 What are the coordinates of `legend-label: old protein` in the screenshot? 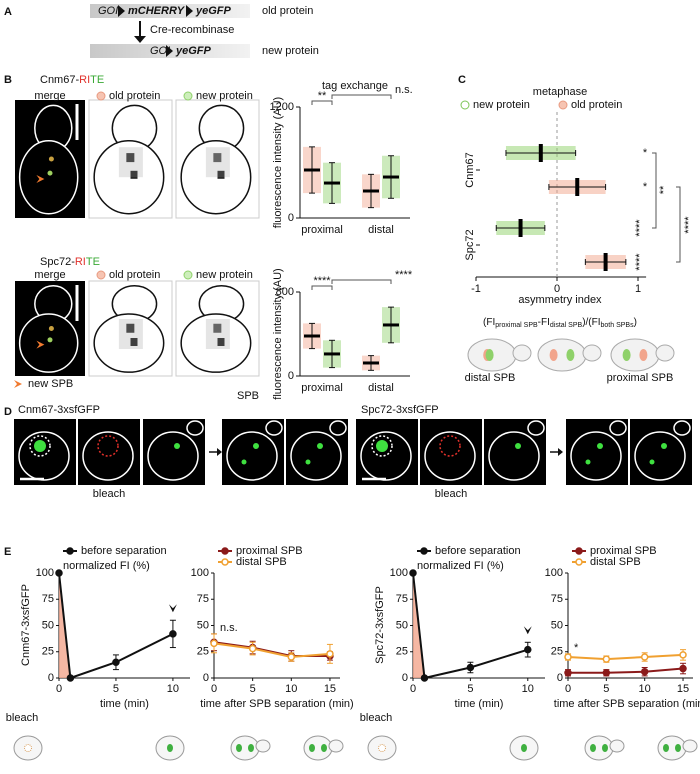 It's located at (596, 105).